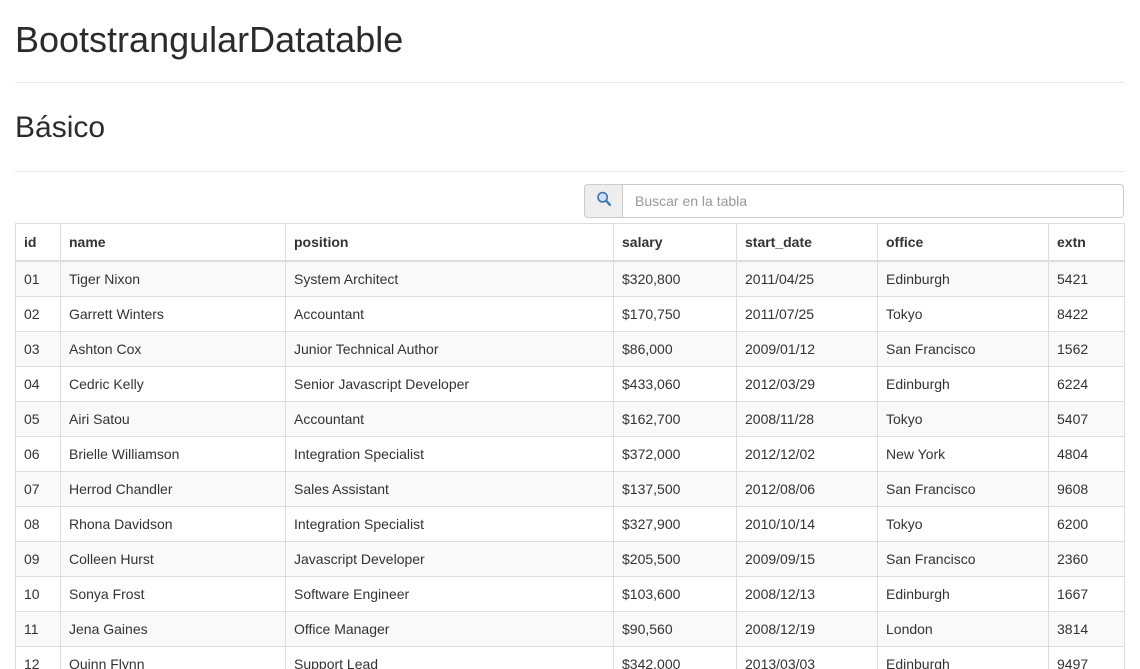 This screenshot has height=669, width=1140. I want to click on table-cell: 2008/12/13, so click(807, 593).